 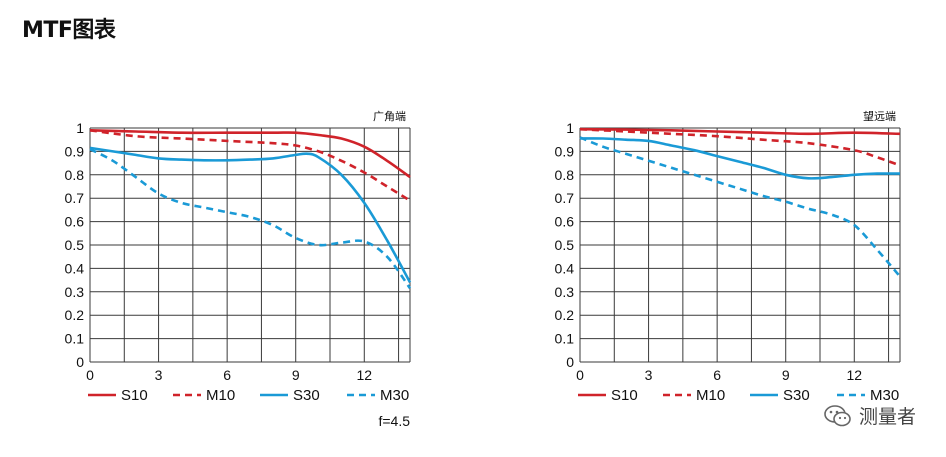 I want to click on watermark: 测量者, so click(x=869, y=415).